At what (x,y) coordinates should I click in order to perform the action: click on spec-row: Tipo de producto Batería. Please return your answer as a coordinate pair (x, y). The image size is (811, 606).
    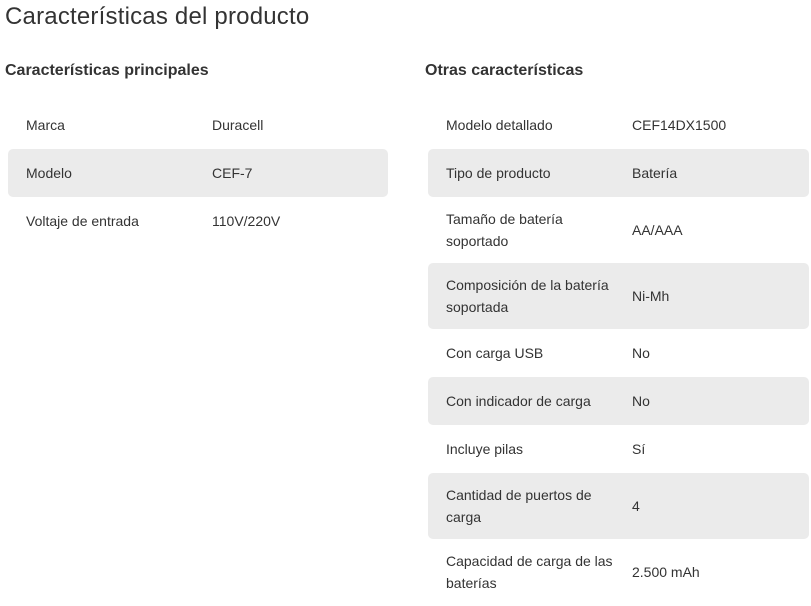
    Looking at the image, I should click on (618, 173).